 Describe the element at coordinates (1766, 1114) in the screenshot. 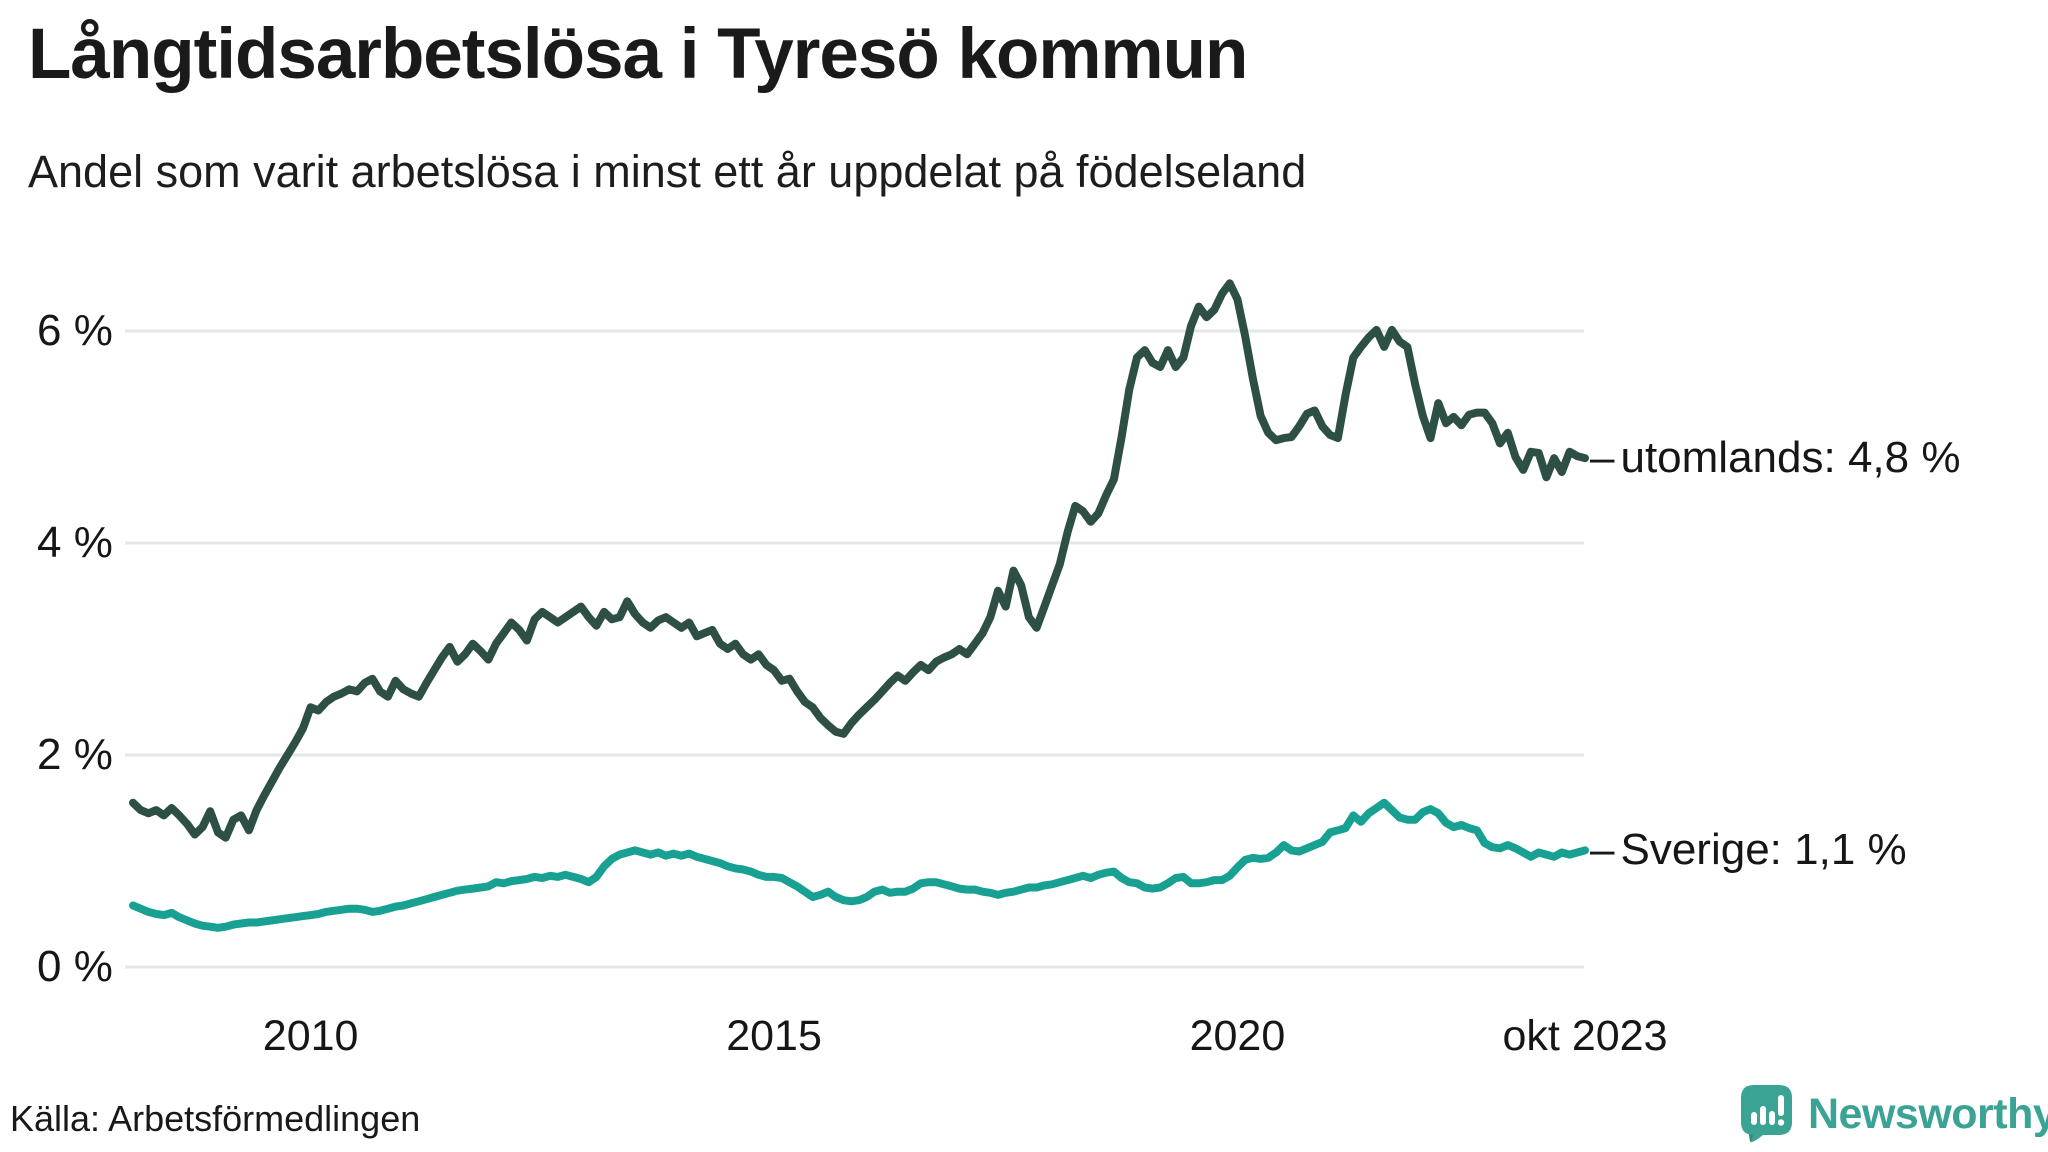

I see `newsworthy-logo-icon` at that location.